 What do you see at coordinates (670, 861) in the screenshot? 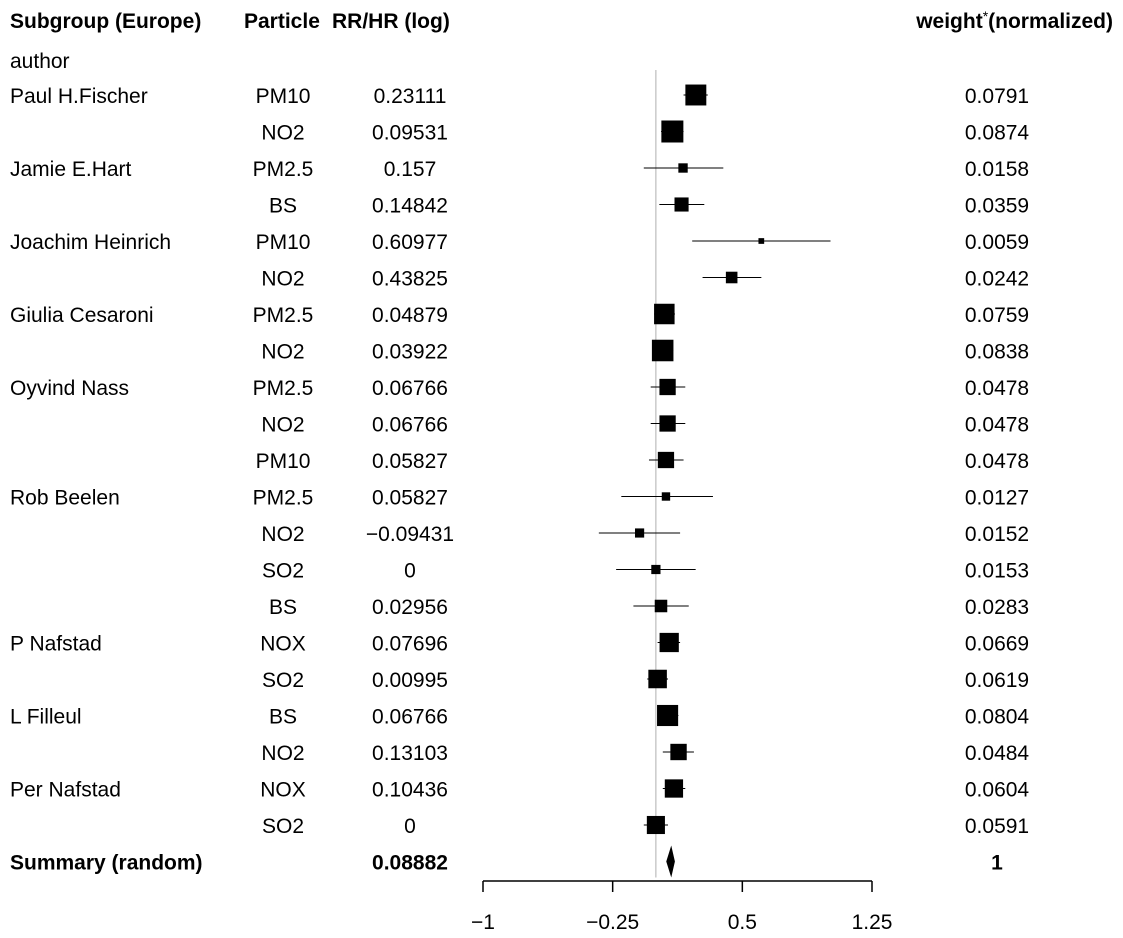
I see `summary-diamond` at bounding box center [670, 861].